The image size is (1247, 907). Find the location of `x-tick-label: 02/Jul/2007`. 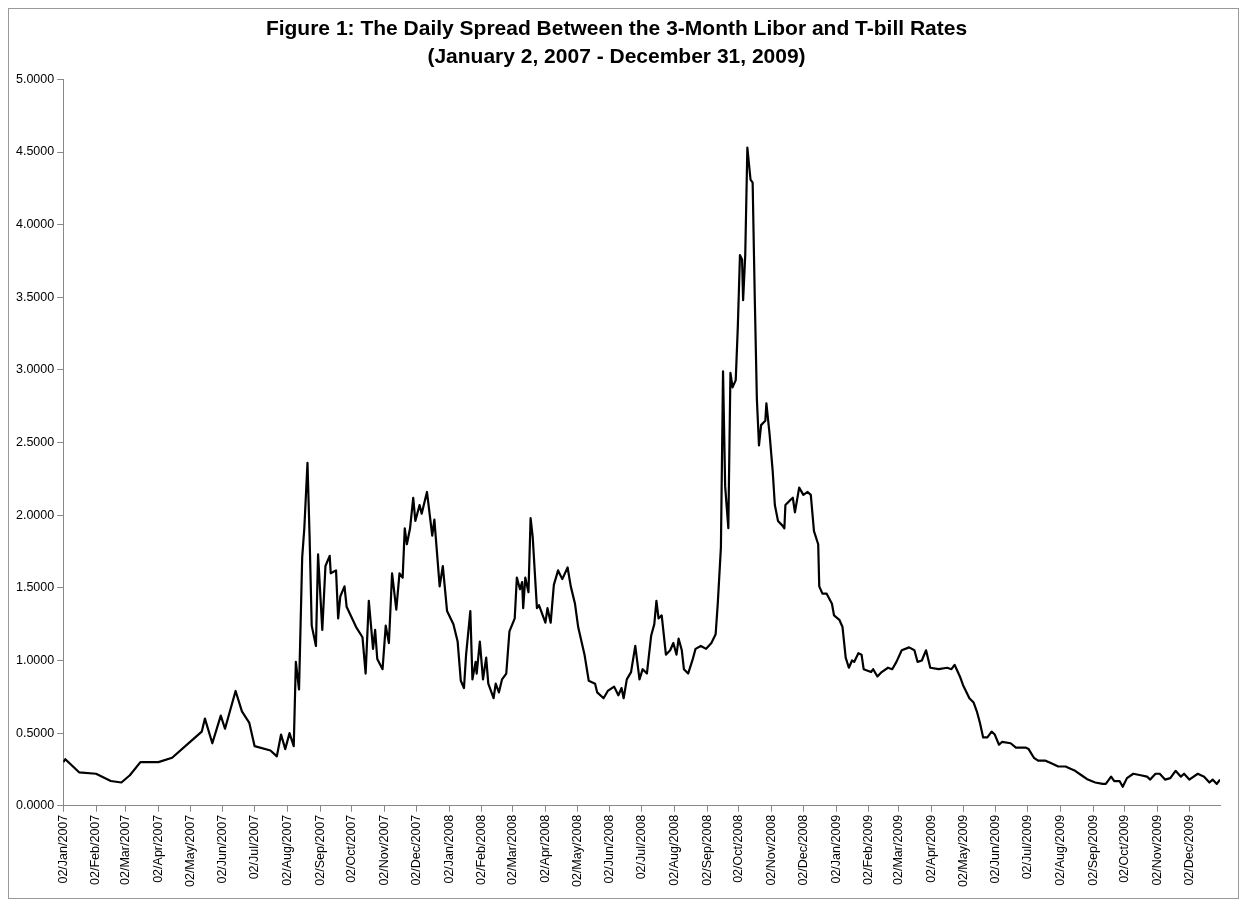

x-tick-label: 02/Jul/2007 is located at coordinates (254, 847).